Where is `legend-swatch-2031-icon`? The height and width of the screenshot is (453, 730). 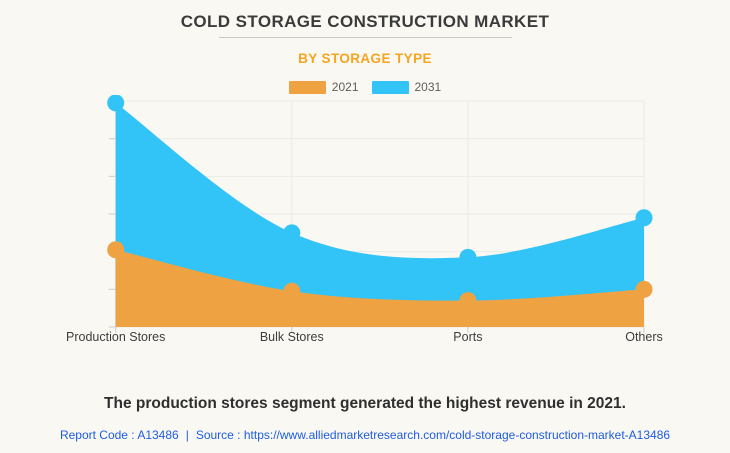
legend-swatch-2031-icon is located at coordinates (390, 87).